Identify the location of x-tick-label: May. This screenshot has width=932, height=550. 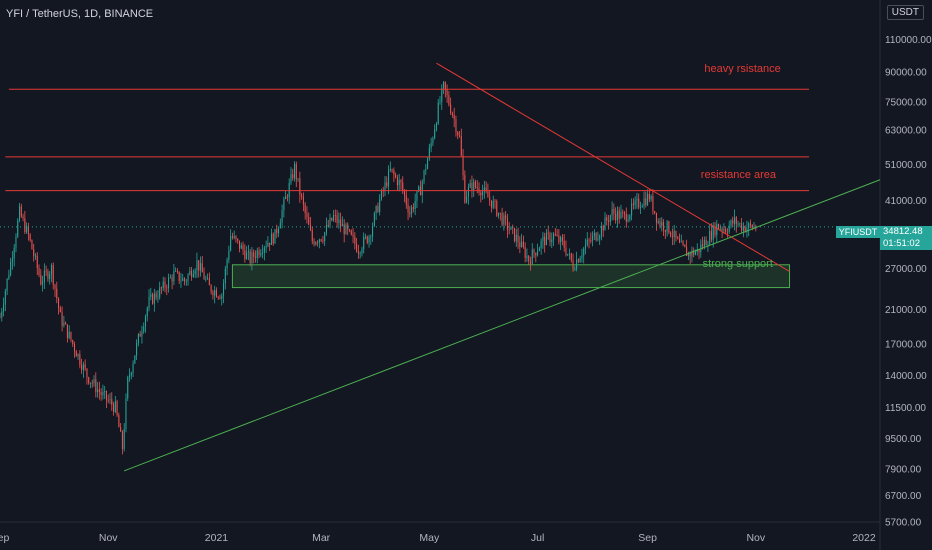
(429, 538).